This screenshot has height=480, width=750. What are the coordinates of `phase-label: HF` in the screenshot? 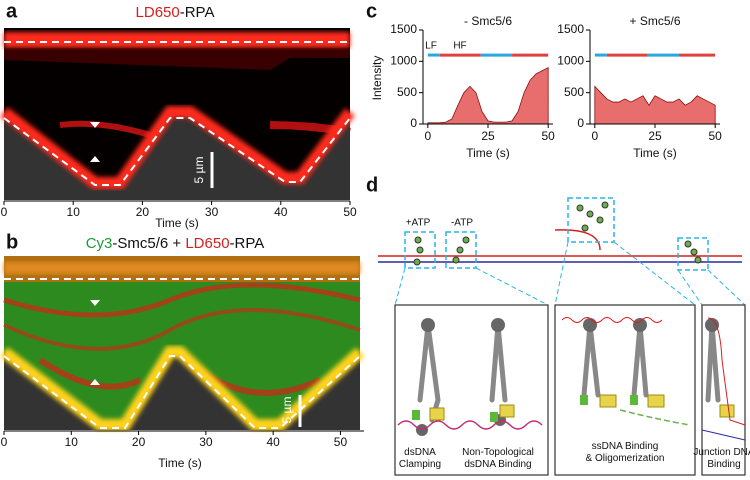 It's located at (459, 46).